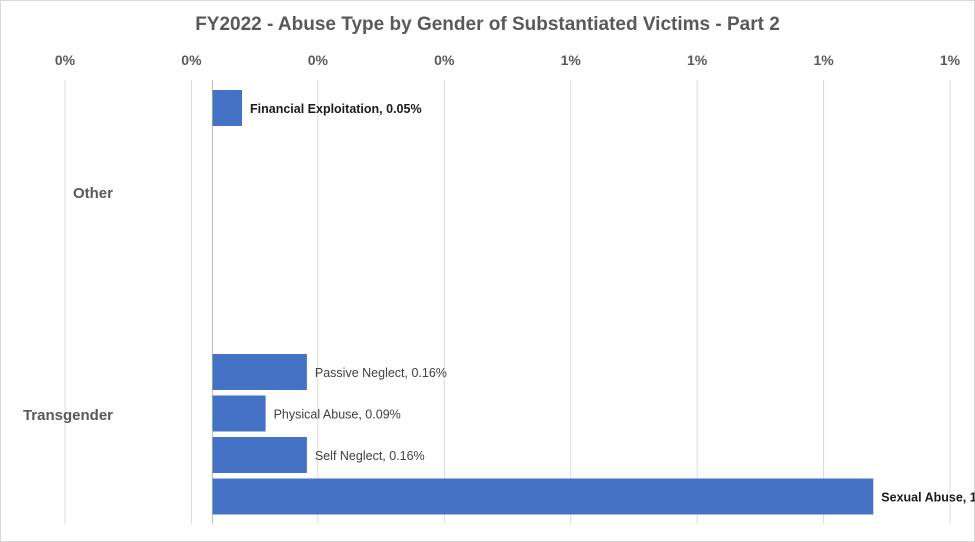 The height and width of the screenshot is (542, 975). Describe the element at coordinates (259, 372) in the screenshot. I see `bar-passive-neglect` at that location.